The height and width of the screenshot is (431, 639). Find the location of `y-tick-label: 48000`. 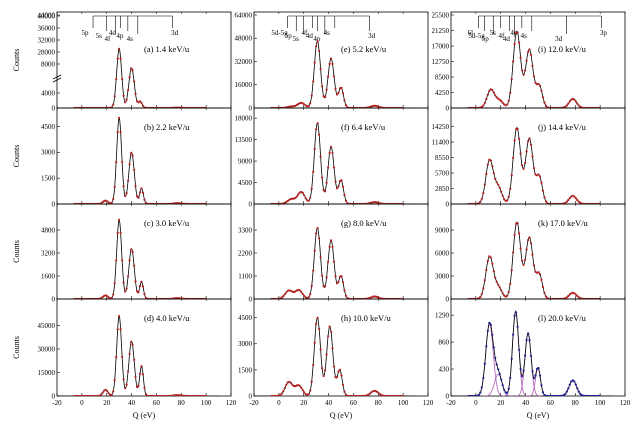

y-tick-label: 48000 is located at coordinates (244, 39).